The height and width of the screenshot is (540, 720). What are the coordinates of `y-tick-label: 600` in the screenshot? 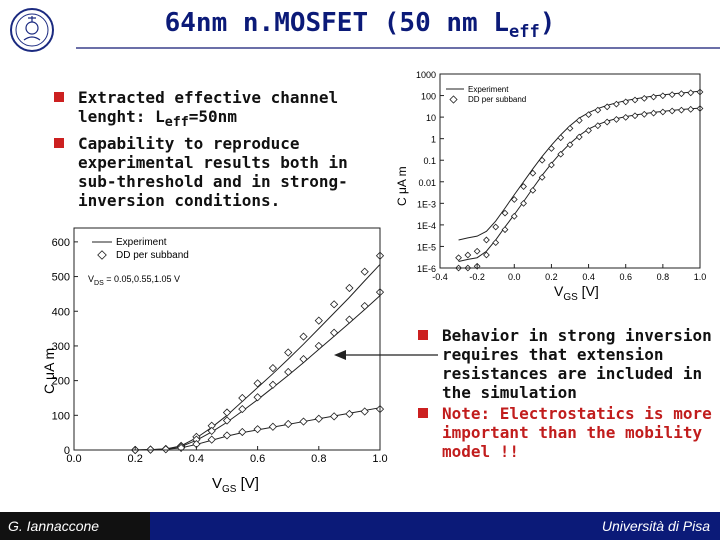 It's located at (61, 243).